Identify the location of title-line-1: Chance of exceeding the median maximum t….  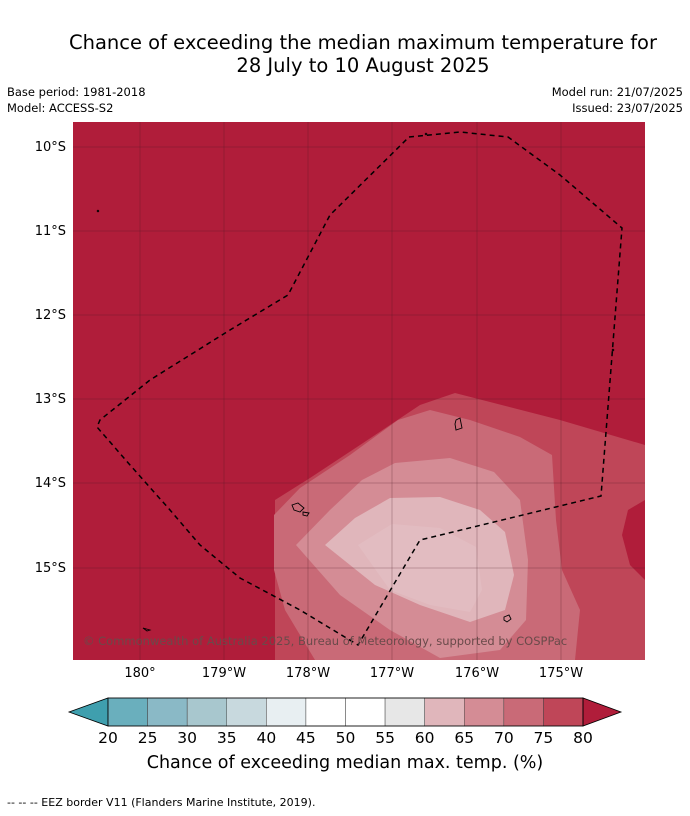
(363, 42).